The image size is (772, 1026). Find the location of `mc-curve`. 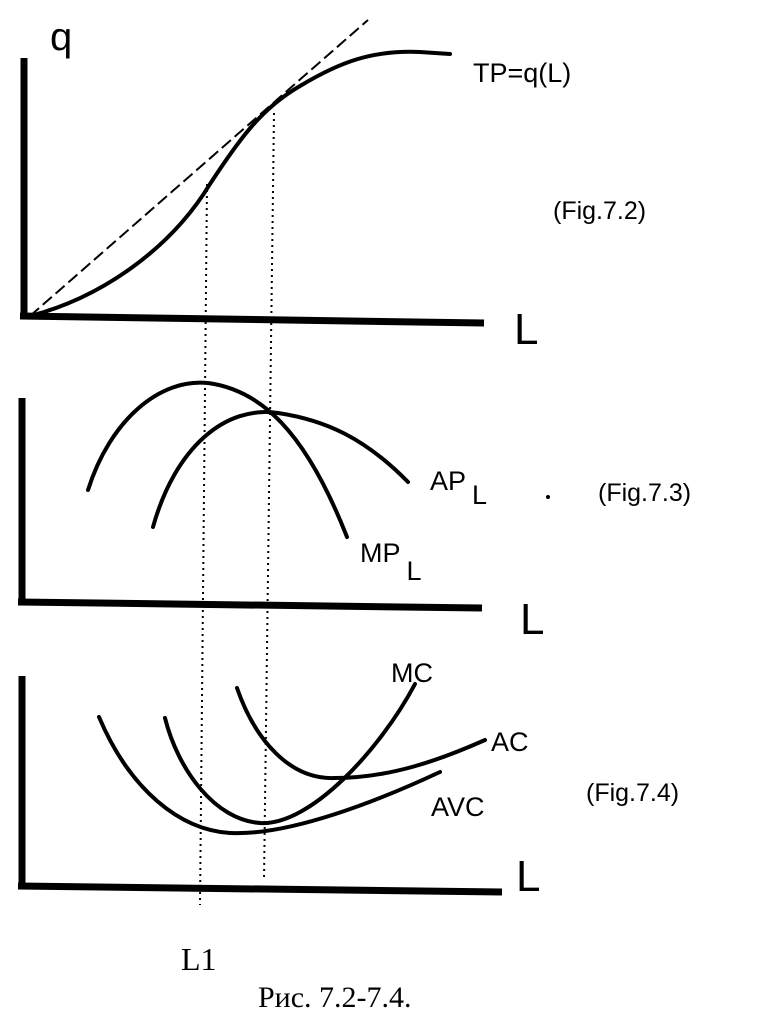

mc-curve is located at coordinates (290, 754).